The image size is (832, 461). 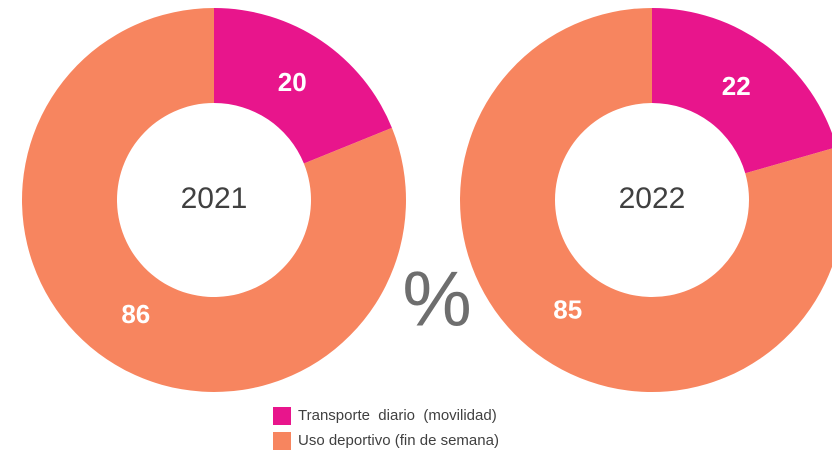 I want to click on unit-label: %, so click(x=436, y=299).